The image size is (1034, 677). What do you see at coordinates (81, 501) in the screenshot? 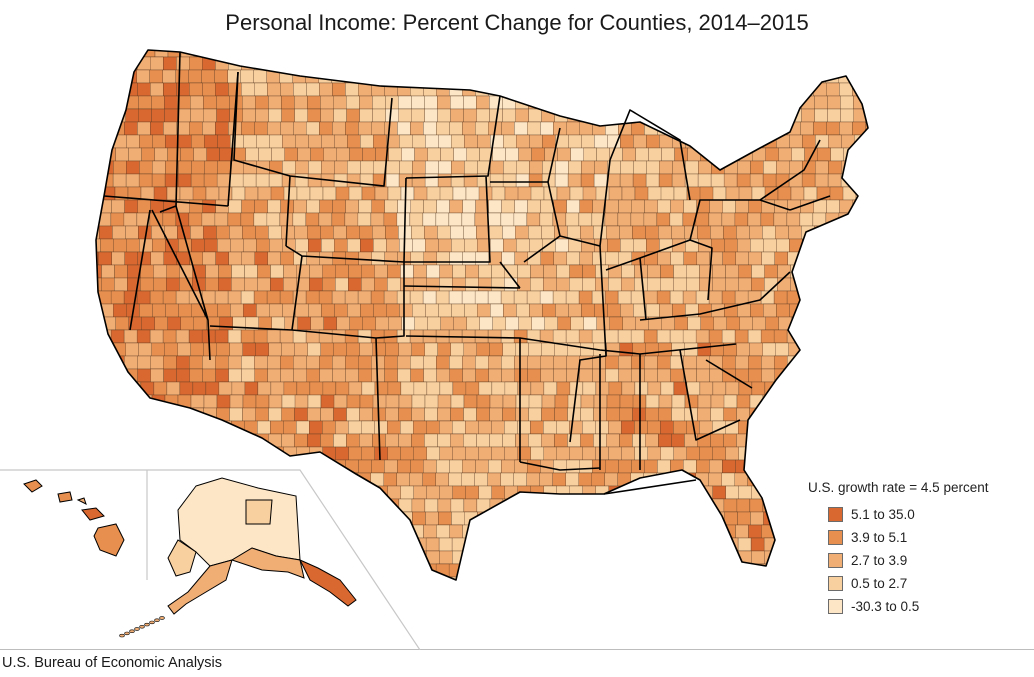
I see `hawaii-island` at bounding box center [81, 501].